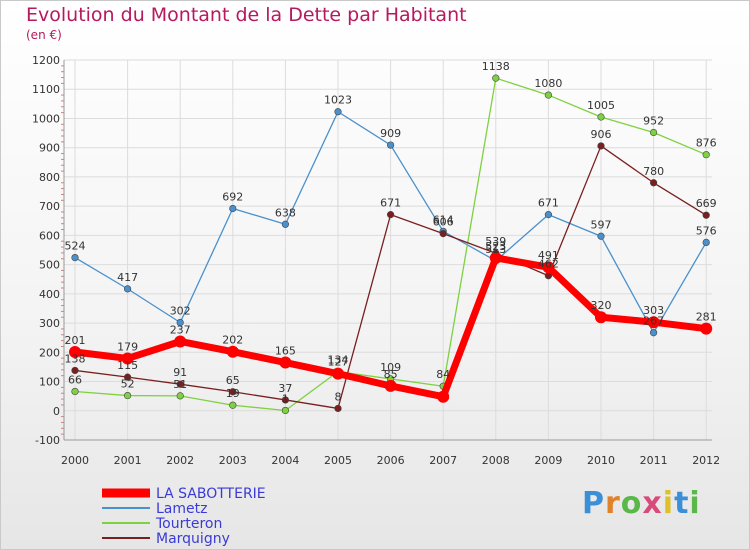 The image size is (750, 550). What do you see at coordinates (653, 171) in the screenshot?
I see `data-label: 780` at bounding box center [653, 171].